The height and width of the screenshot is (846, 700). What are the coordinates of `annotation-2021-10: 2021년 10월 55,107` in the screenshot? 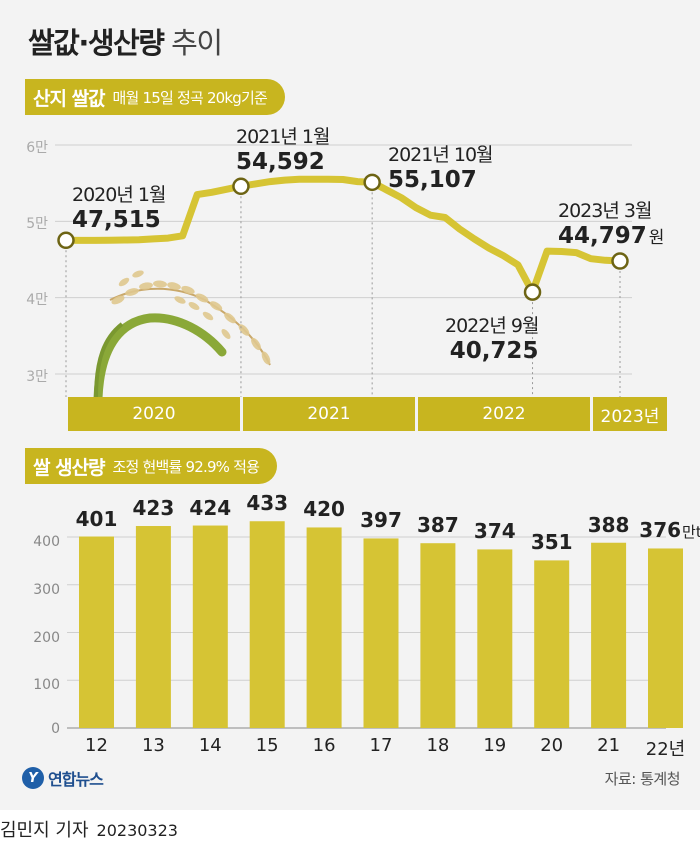 It's located at (441, 166).